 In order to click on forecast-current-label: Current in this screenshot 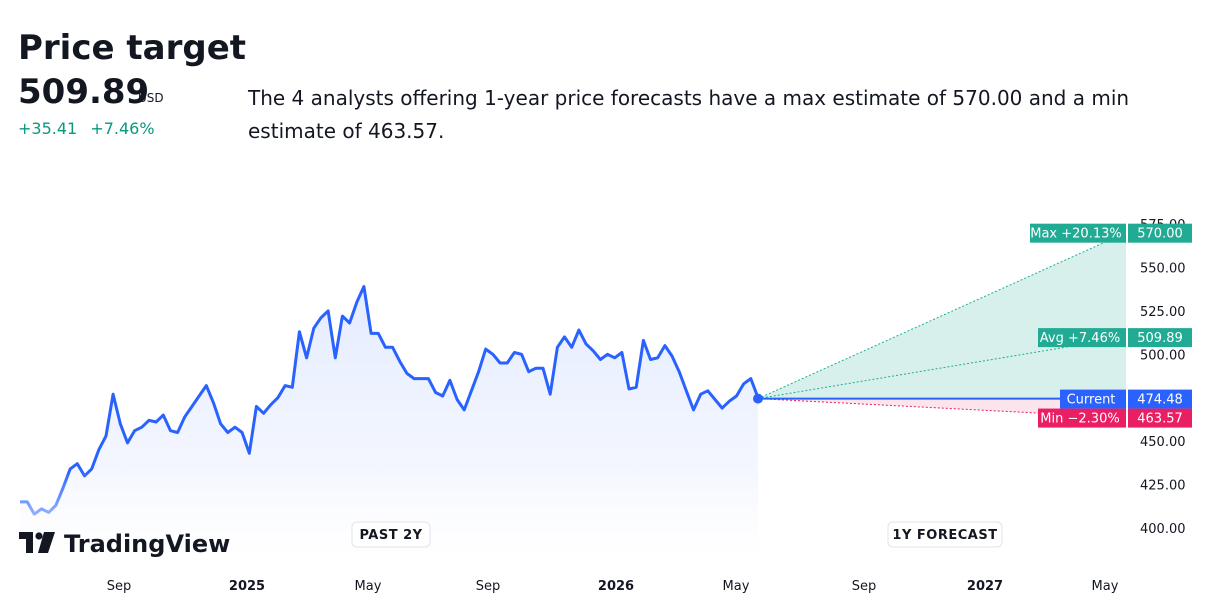, I will do `click(1091, 400)`.